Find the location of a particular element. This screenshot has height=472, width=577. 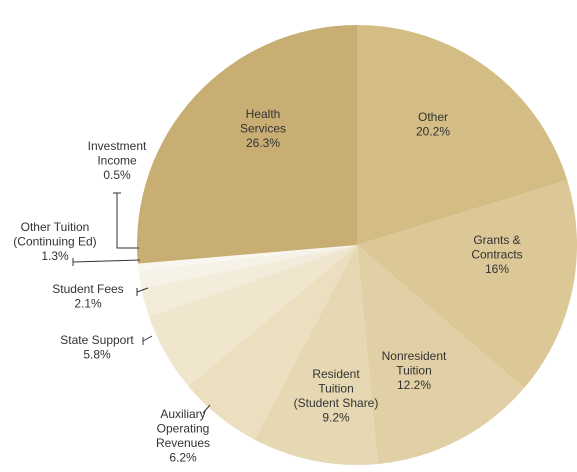

slice-label: Other is located at coordinates (433, 117).